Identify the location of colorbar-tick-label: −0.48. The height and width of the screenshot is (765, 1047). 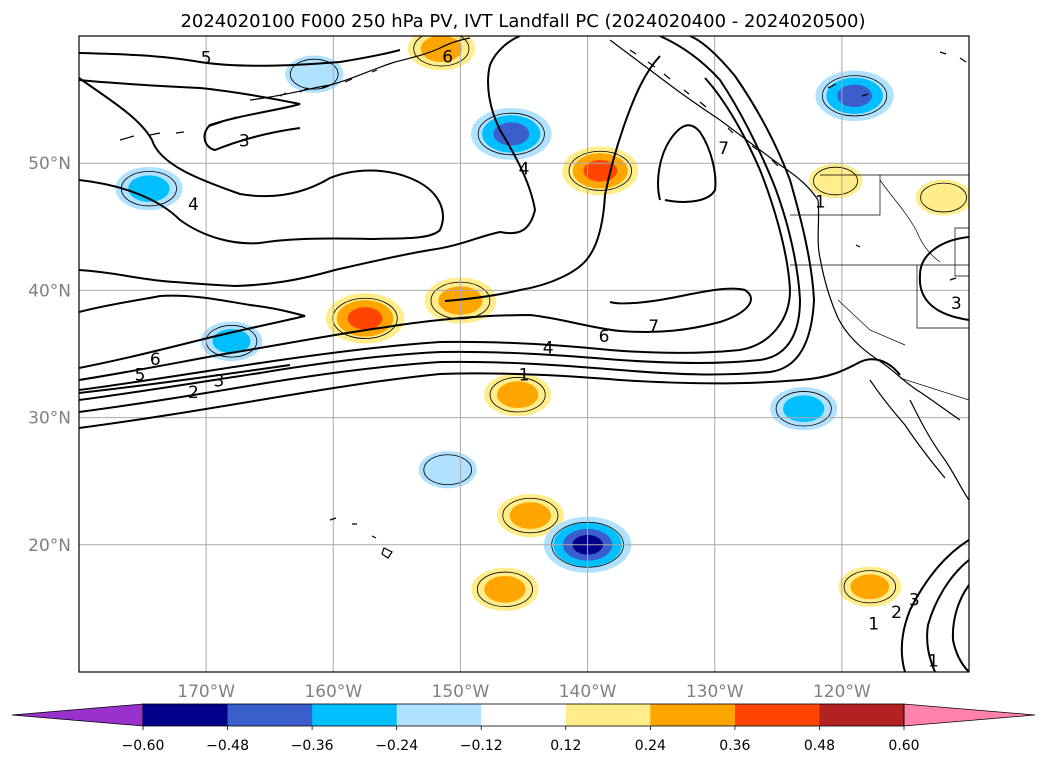
(227, 746).